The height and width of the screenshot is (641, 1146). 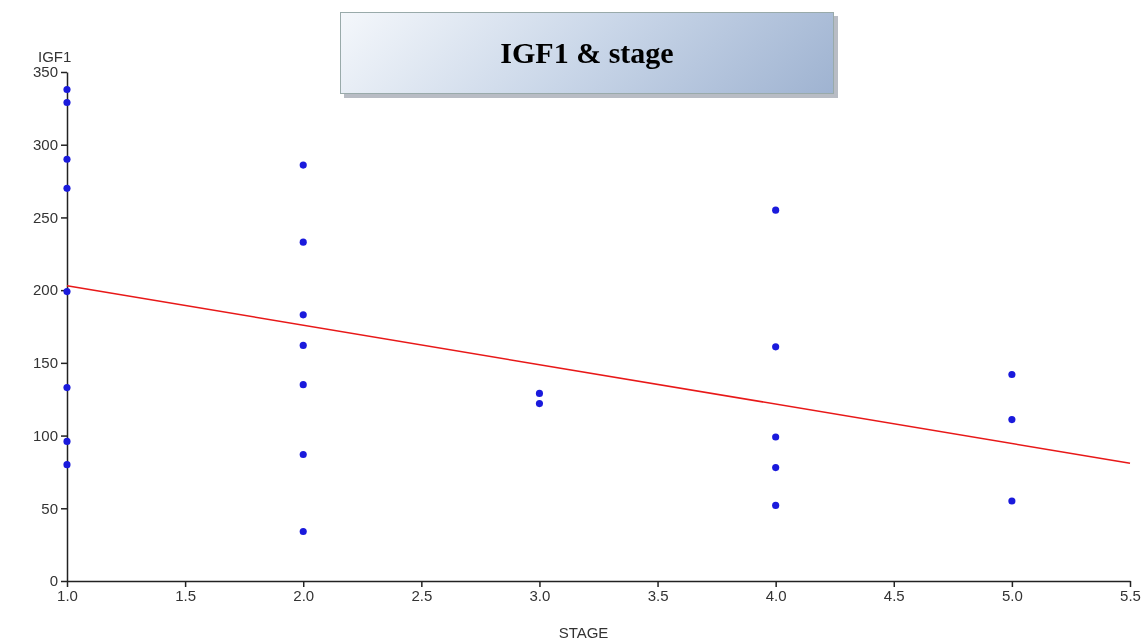 I want to click on y-axis-title: IGF1, so click(x=55, y=56).